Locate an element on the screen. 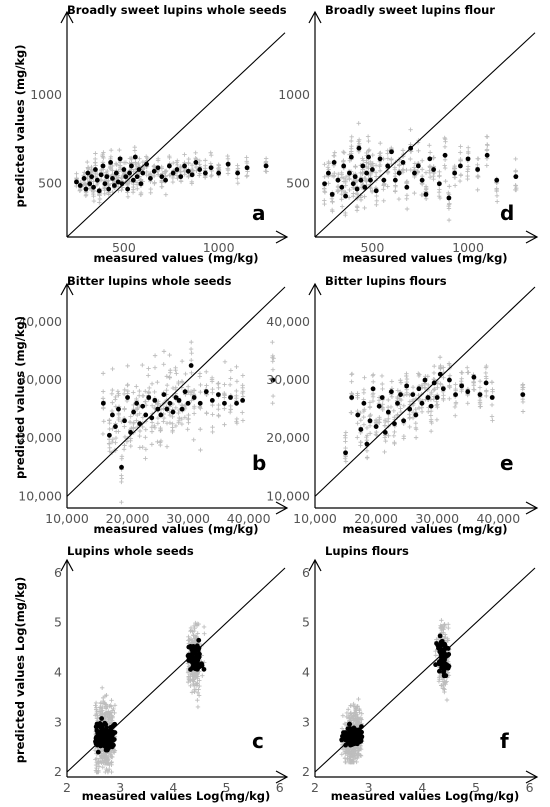  panel-title: Bitter lupins whole seeds is located at coordinates (149, 281).